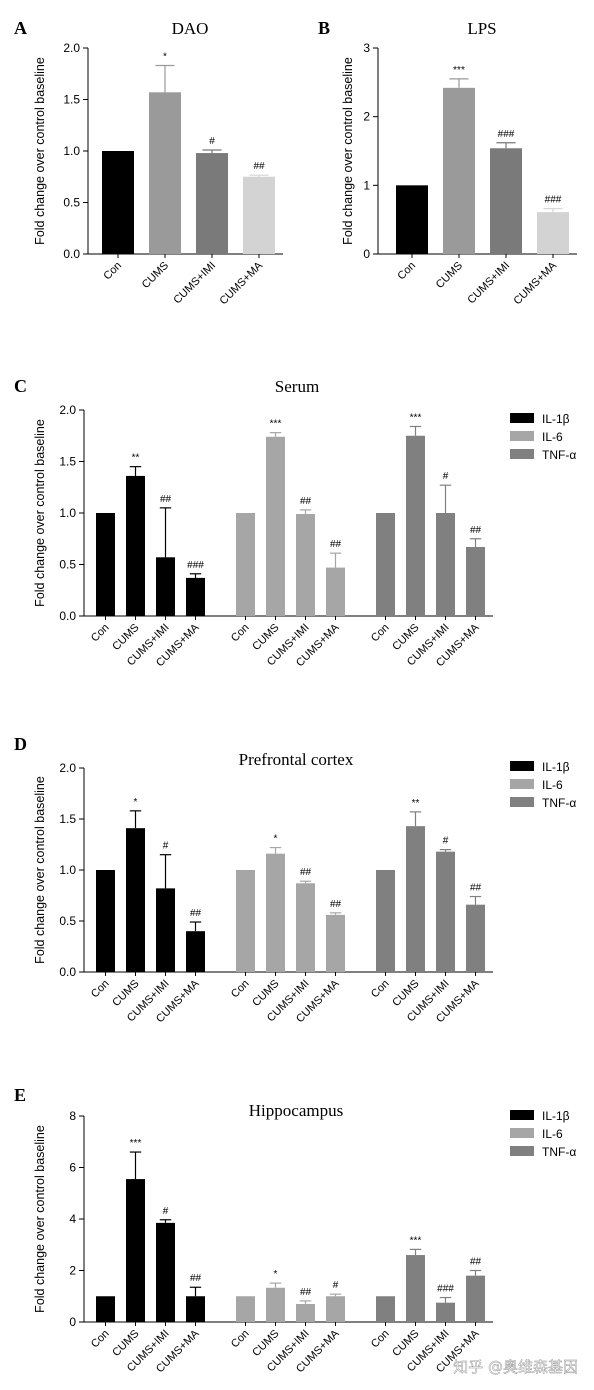 The width and height of the screenshot is (594, 1390). What do you see at coordinates (297, 386) in the screenshot?
I see `chart-title: Serum` at bounding box center [297, 386].